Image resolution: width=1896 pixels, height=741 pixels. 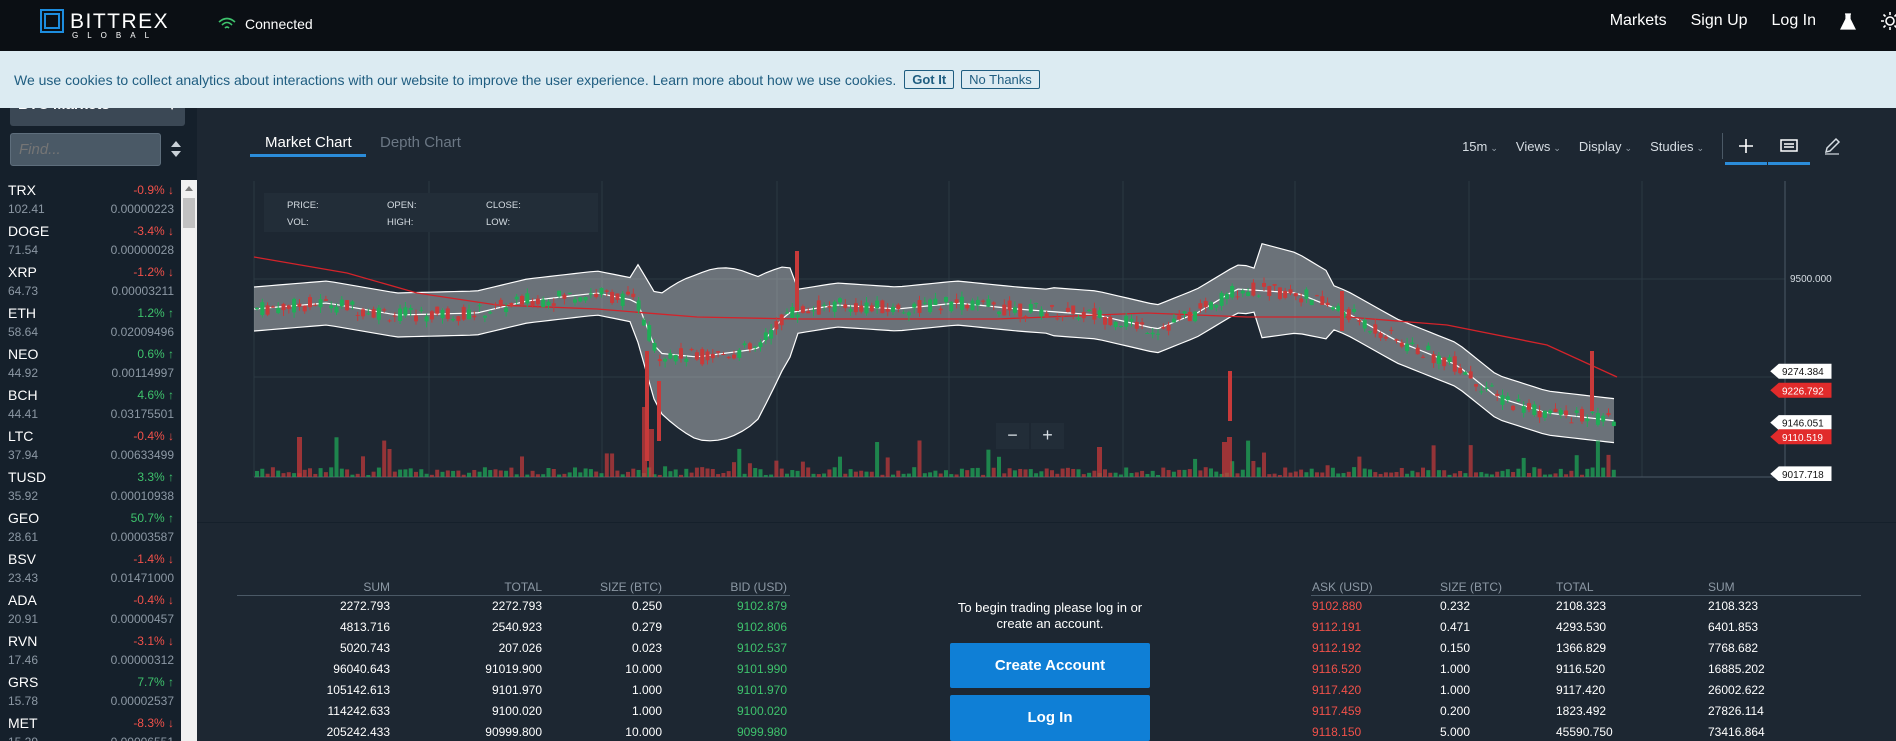 What do you see at coordinates (520, 648) in the screenshot?
I see `orderbook-cell: 207.026` at bounding box center [520, 648].